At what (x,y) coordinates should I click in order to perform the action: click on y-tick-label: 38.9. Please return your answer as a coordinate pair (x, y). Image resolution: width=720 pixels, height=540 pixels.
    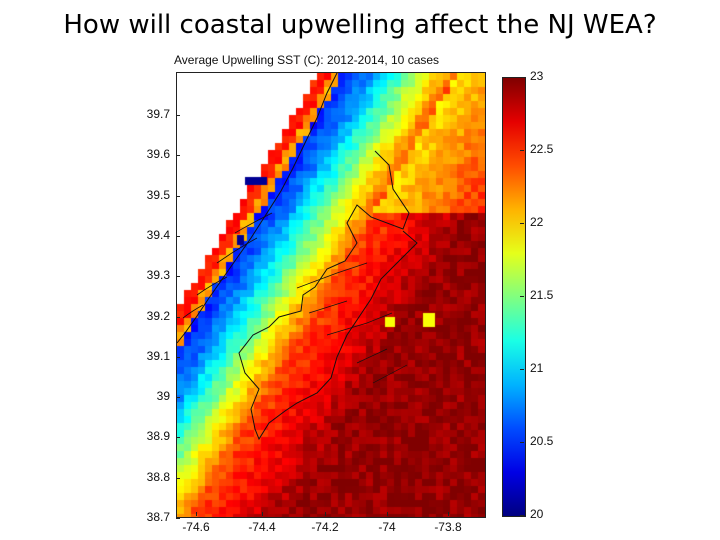
    Looking at the image, I should click on (158, 436).